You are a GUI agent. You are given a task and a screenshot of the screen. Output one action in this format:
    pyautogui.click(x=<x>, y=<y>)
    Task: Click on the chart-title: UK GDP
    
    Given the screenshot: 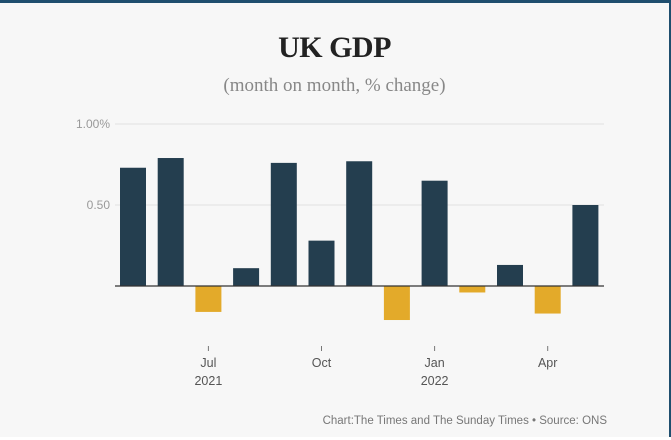 What is the action you would take?
    pyautogui.click(x=334, y=47)
    